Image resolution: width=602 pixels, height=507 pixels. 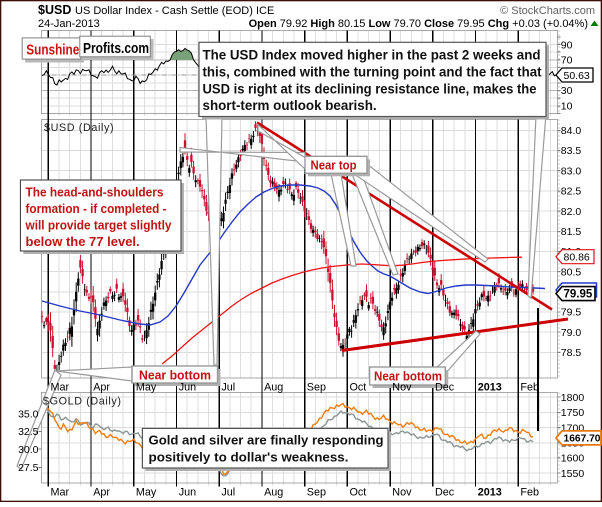 What do you see at coordinates (571, 171) in the screenshot?
I see `svg-text: 83.0` at bounding box center [571, 171].